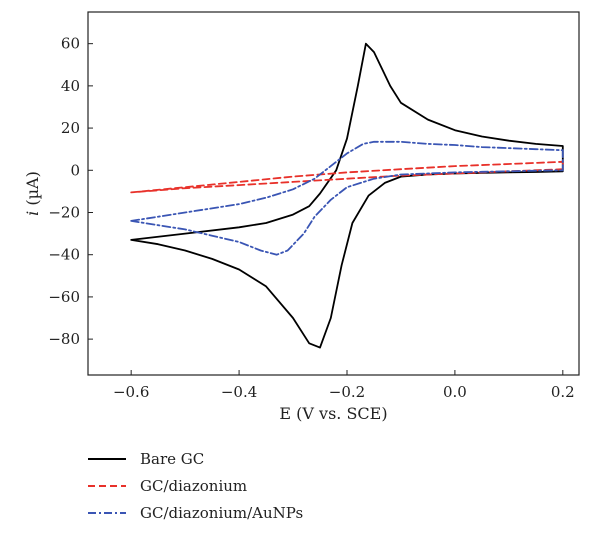 The image size is (600, 542). What do you see at coordinates (455, 392) in the screenshot?
I see `x-tick-label: 0.0` at bounding box center [455, 392].